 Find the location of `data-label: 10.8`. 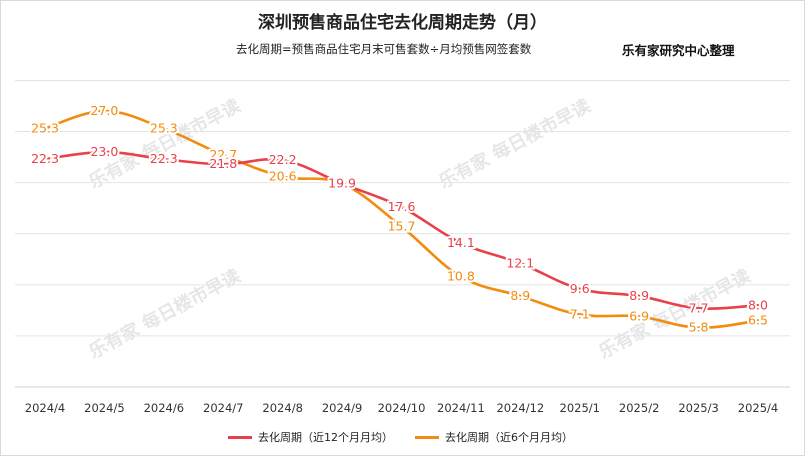

data-label: 10.8 is located at coordinates (461, 276).